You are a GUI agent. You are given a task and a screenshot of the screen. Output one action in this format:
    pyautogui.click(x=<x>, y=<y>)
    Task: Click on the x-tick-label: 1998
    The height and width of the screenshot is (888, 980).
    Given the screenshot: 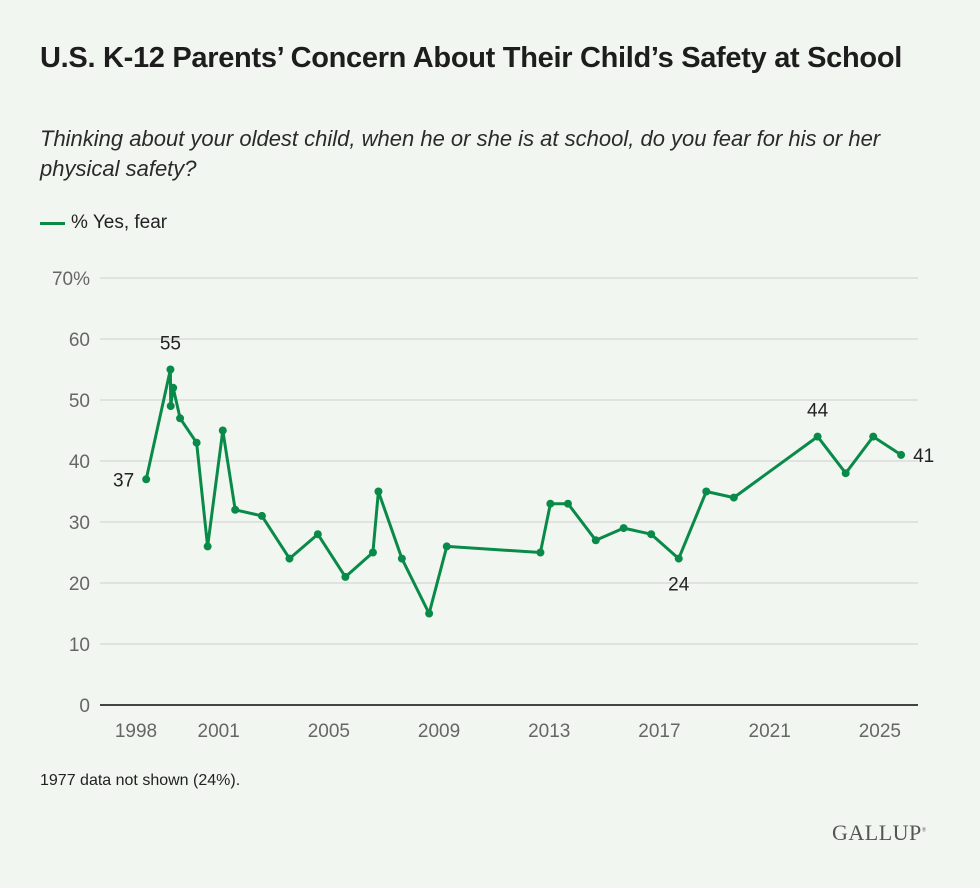 What is the action you would take?
    pyautogui.click(x=136, y=731)
    